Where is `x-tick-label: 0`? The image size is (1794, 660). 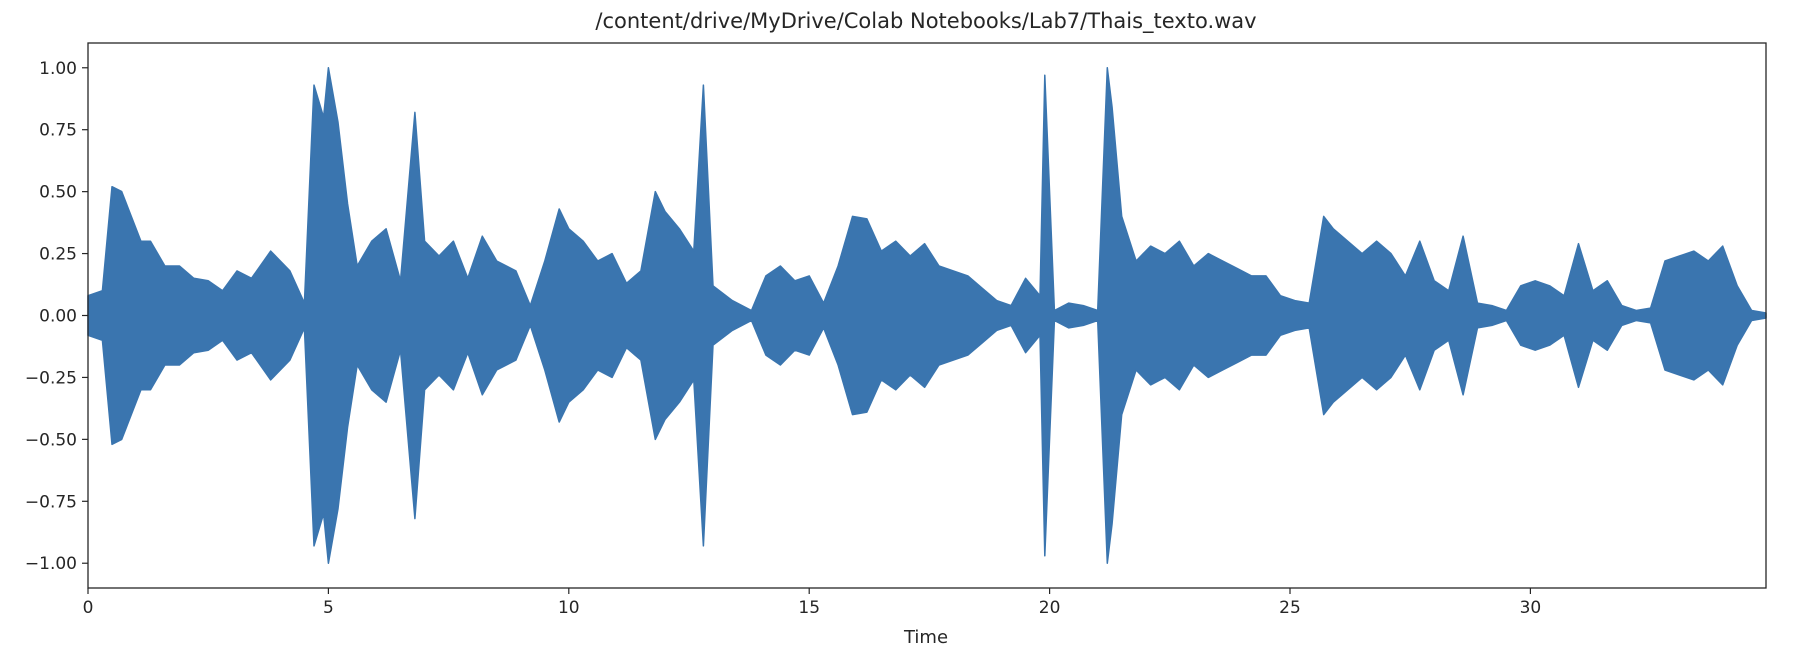
x-tick-label: 0 is located at coordinates (88, 608).